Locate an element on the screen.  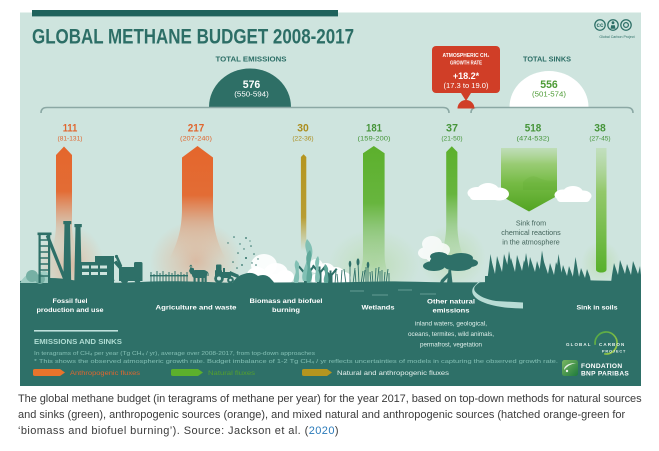
svg-text:GLOBAL METHANE BUDGET 2008-201: GLOBAL METHANE BUDGET 2008-2017 is located at coordinates (193, 37).